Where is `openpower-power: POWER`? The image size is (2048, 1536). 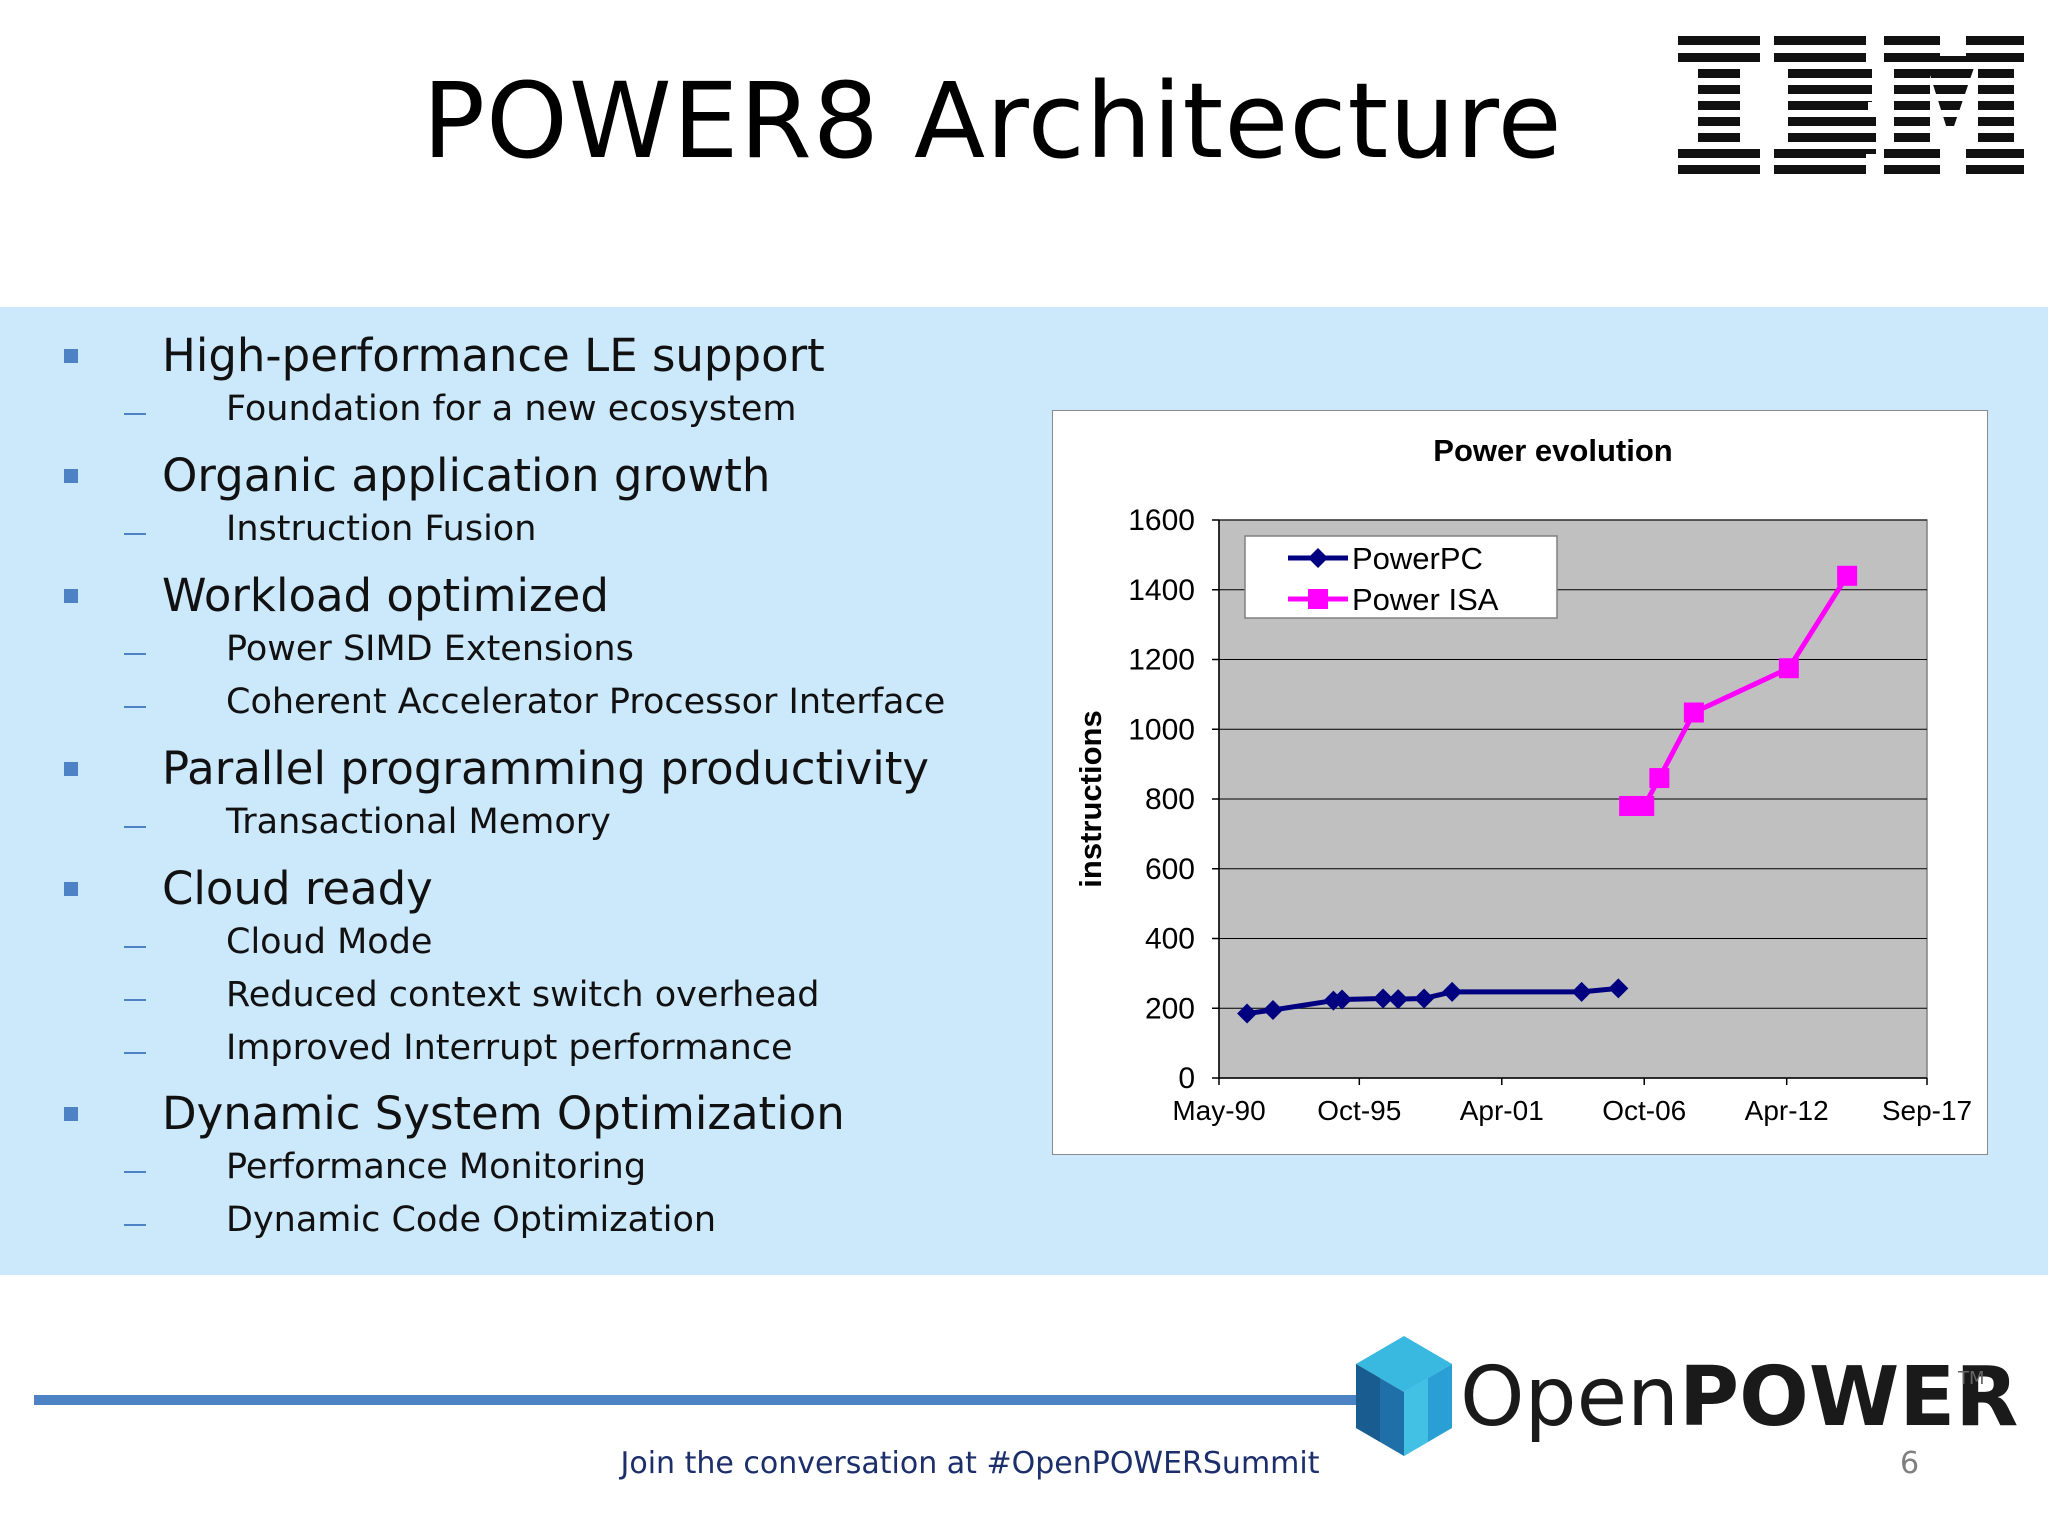
openpower-power: POWER is located at coordinates (1849, 1397).